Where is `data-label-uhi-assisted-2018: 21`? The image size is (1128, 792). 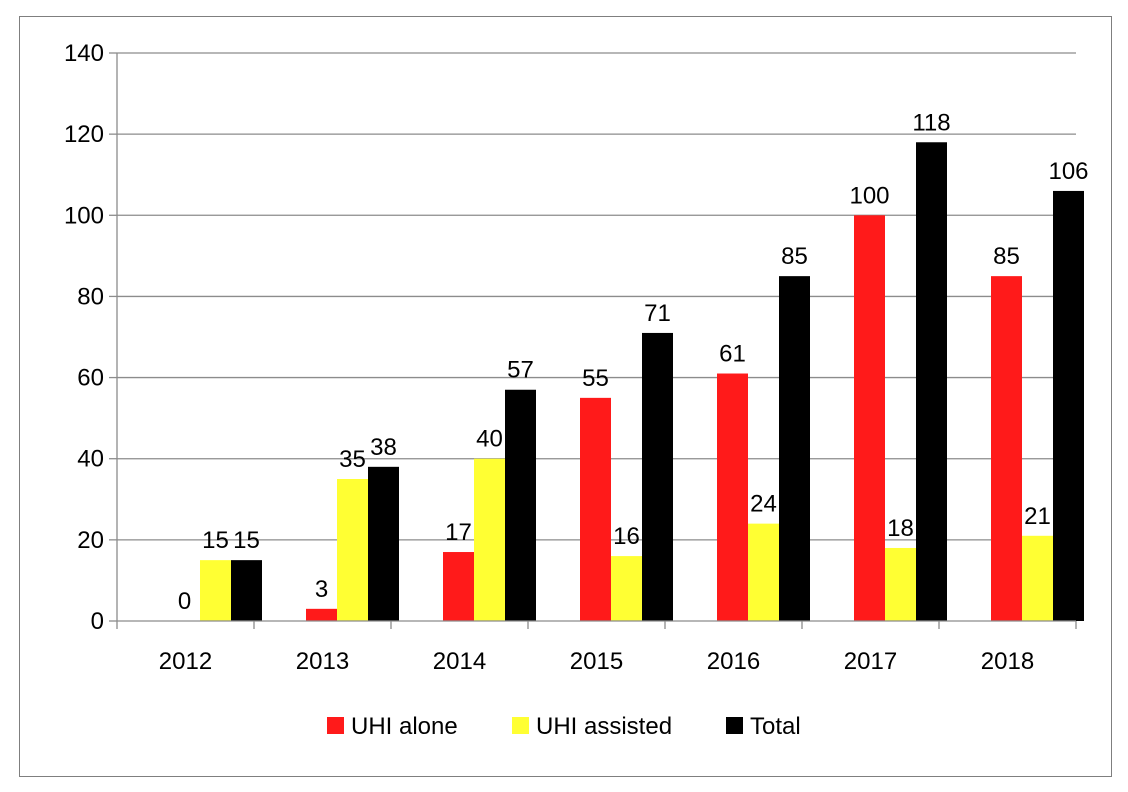 data-label-uhi-assisted-2018: 21 is located at coordinates (1037, 516).